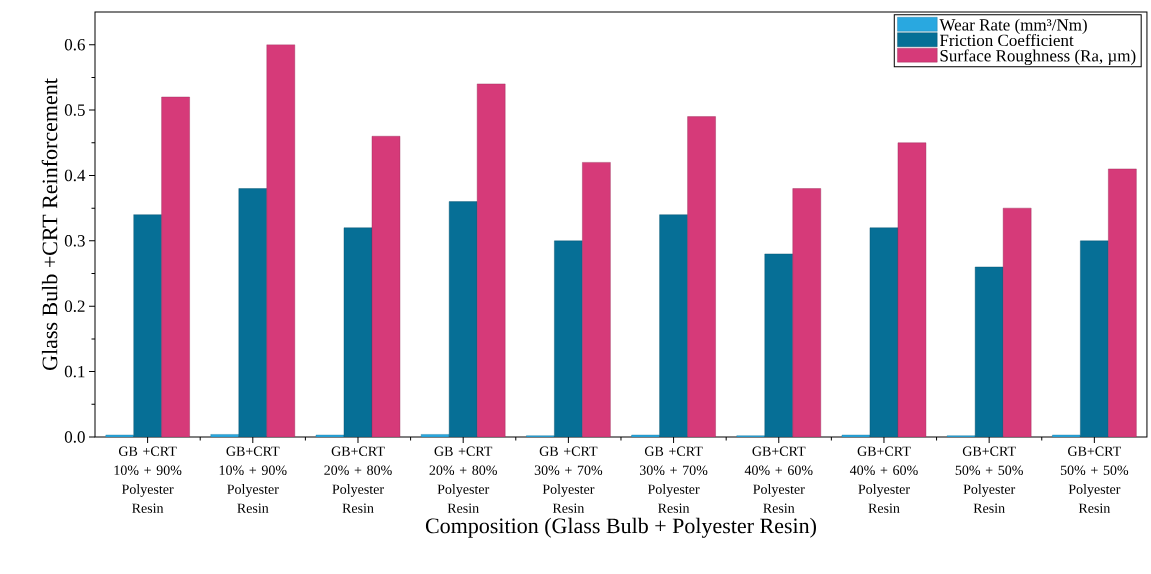 This screenshot has height=574, width=1151. What do you see at coordinates (74, 437) in the screenshot?
I see `y-tick-label: 0.0` at bounding box center [74, 437].